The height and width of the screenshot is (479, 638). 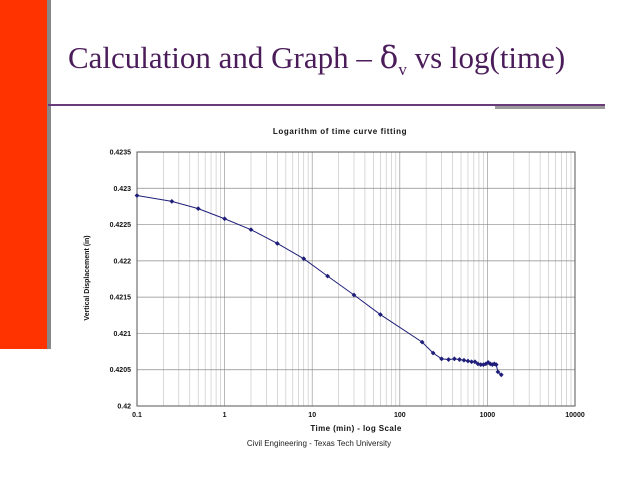 I want to click on x-tick-label: 1000, so click(x=488, y=415).